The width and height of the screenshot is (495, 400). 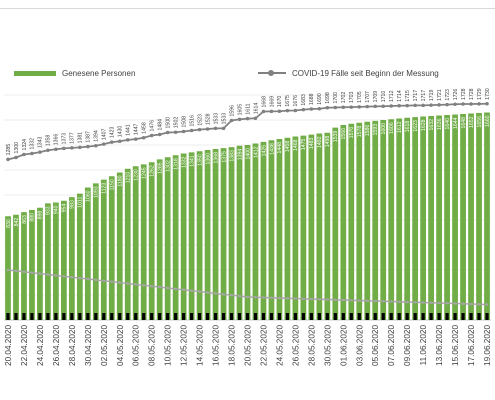 What do you see at coordinates (49, 210) in the screenshot?
I see `bar-value-label: 933` at bounding box center [49, 210].